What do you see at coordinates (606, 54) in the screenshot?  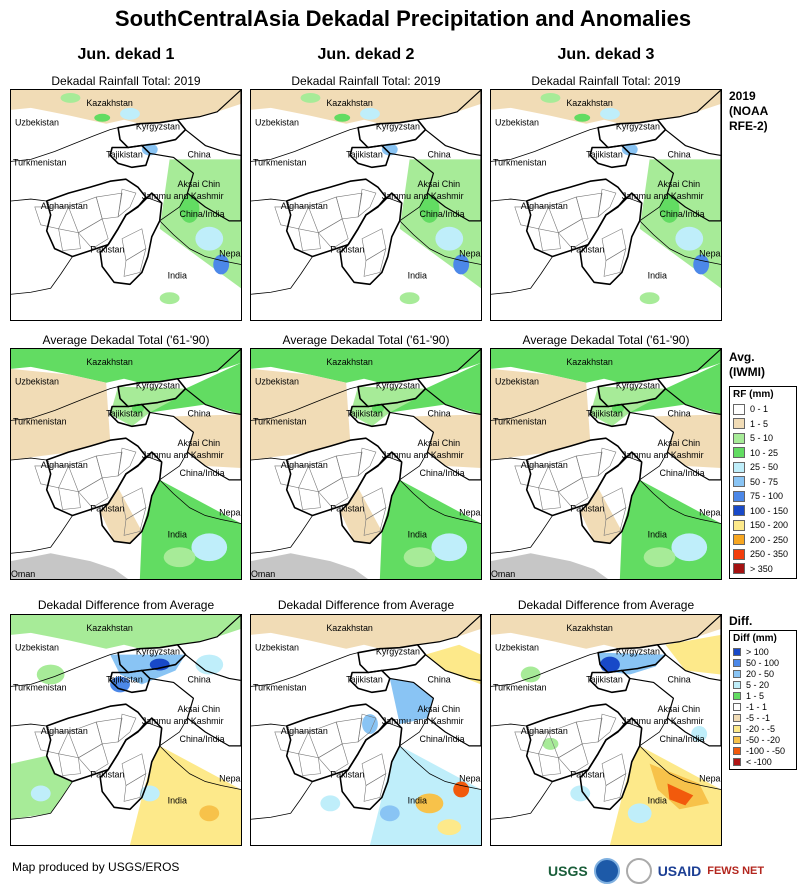 I see `column-header-3: Jun. dekad 3` at bounding box center [606, 54].